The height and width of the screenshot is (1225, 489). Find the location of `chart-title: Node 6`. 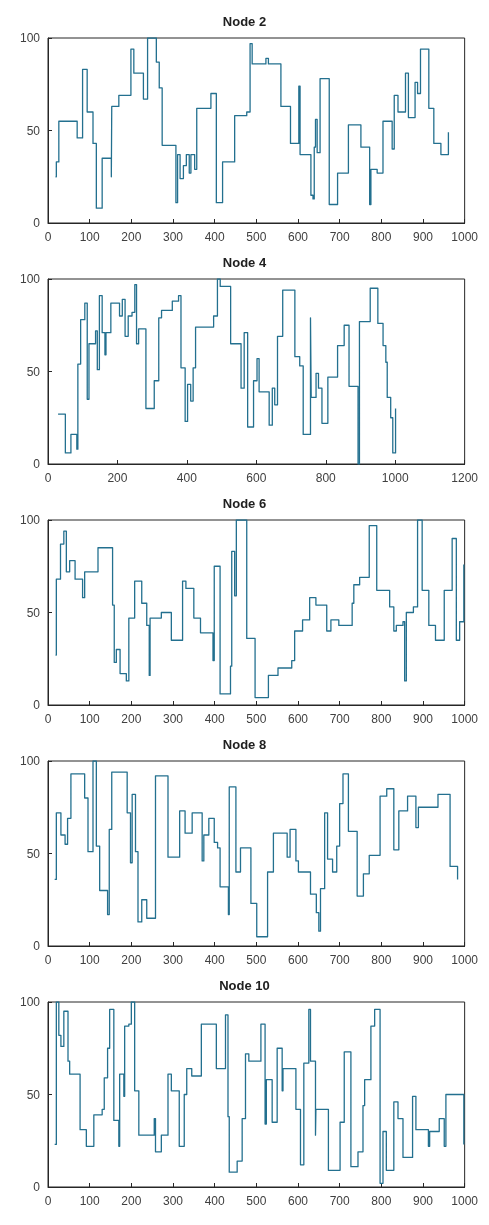

chart-title: Node 6 is located at coordinates (244, 503).